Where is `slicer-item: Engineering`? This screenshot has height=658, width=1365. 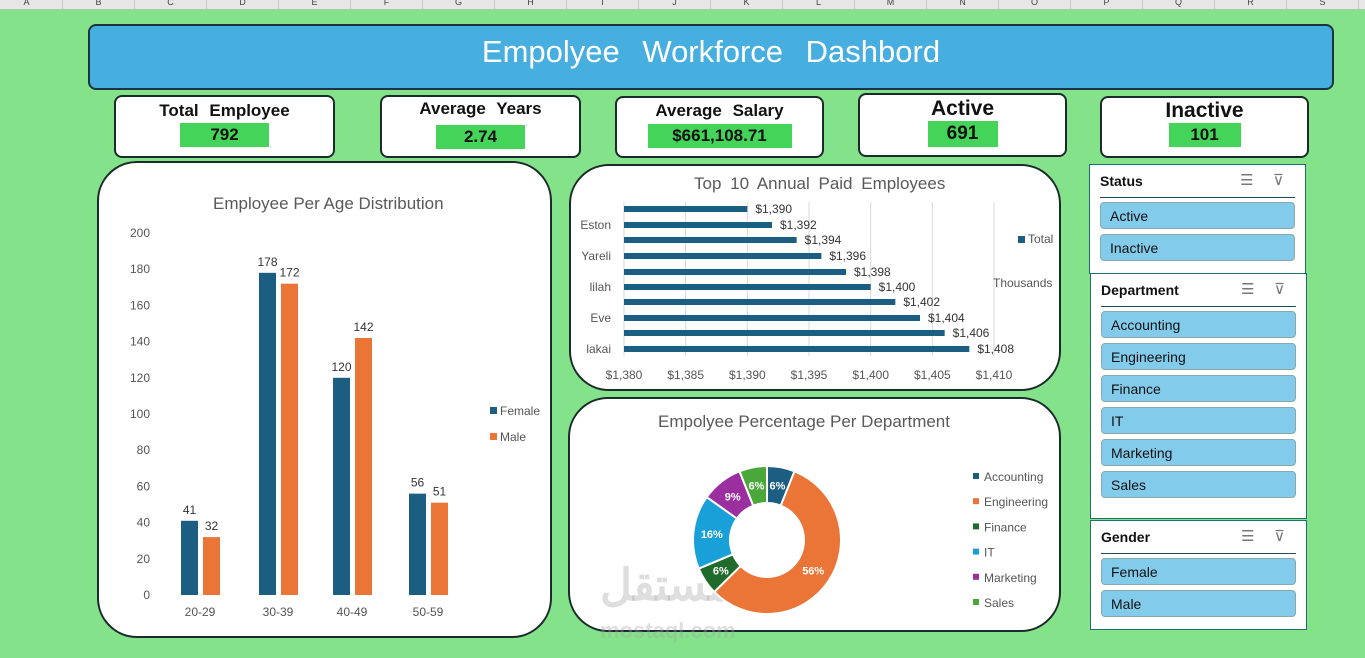
slicer-item: Engineering is located at coordinates (1198, 356).